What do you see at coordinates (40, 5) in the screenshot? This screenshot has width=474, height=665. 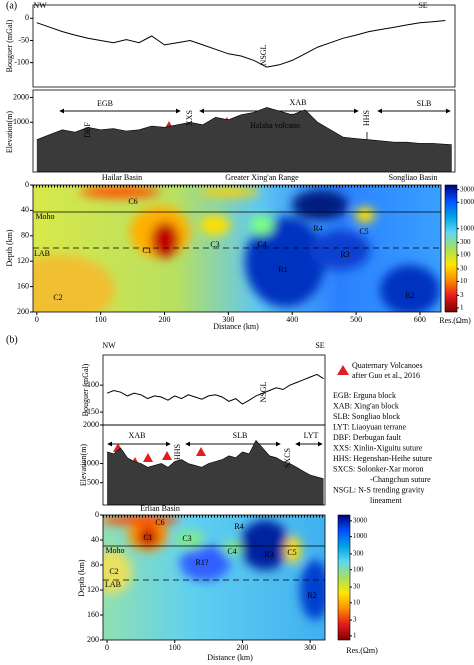 I see `annotation: NW` at bounding box center [40, 5].